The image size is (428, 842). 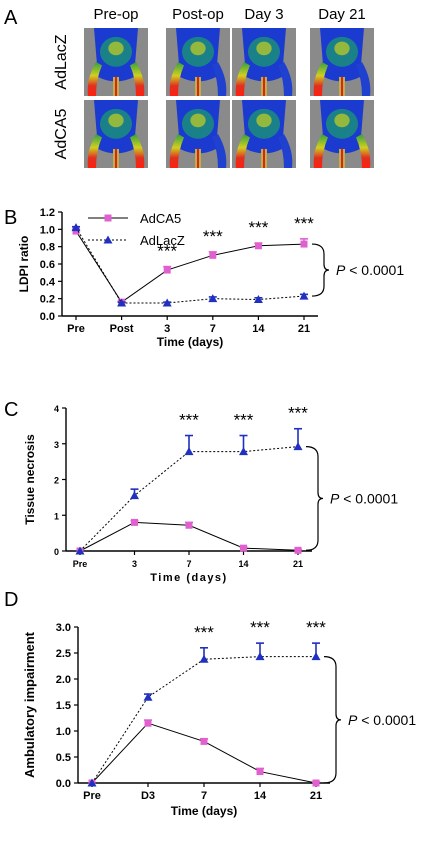 What do you see at coordinates (63, 680) in the screenshot?
I see `y-tick-label: 2.0` at bounding box center [63, 680].